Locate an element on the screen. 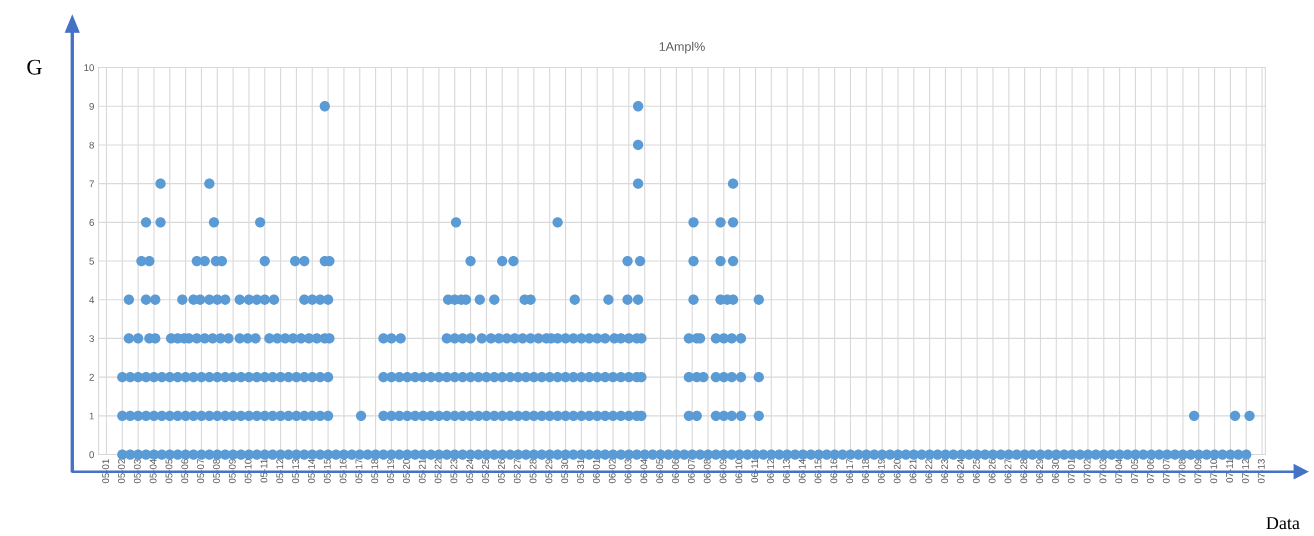 This screenshot has height=536, width=1314. x-tick-label: 05-02 is located at coordinates (121, 471).